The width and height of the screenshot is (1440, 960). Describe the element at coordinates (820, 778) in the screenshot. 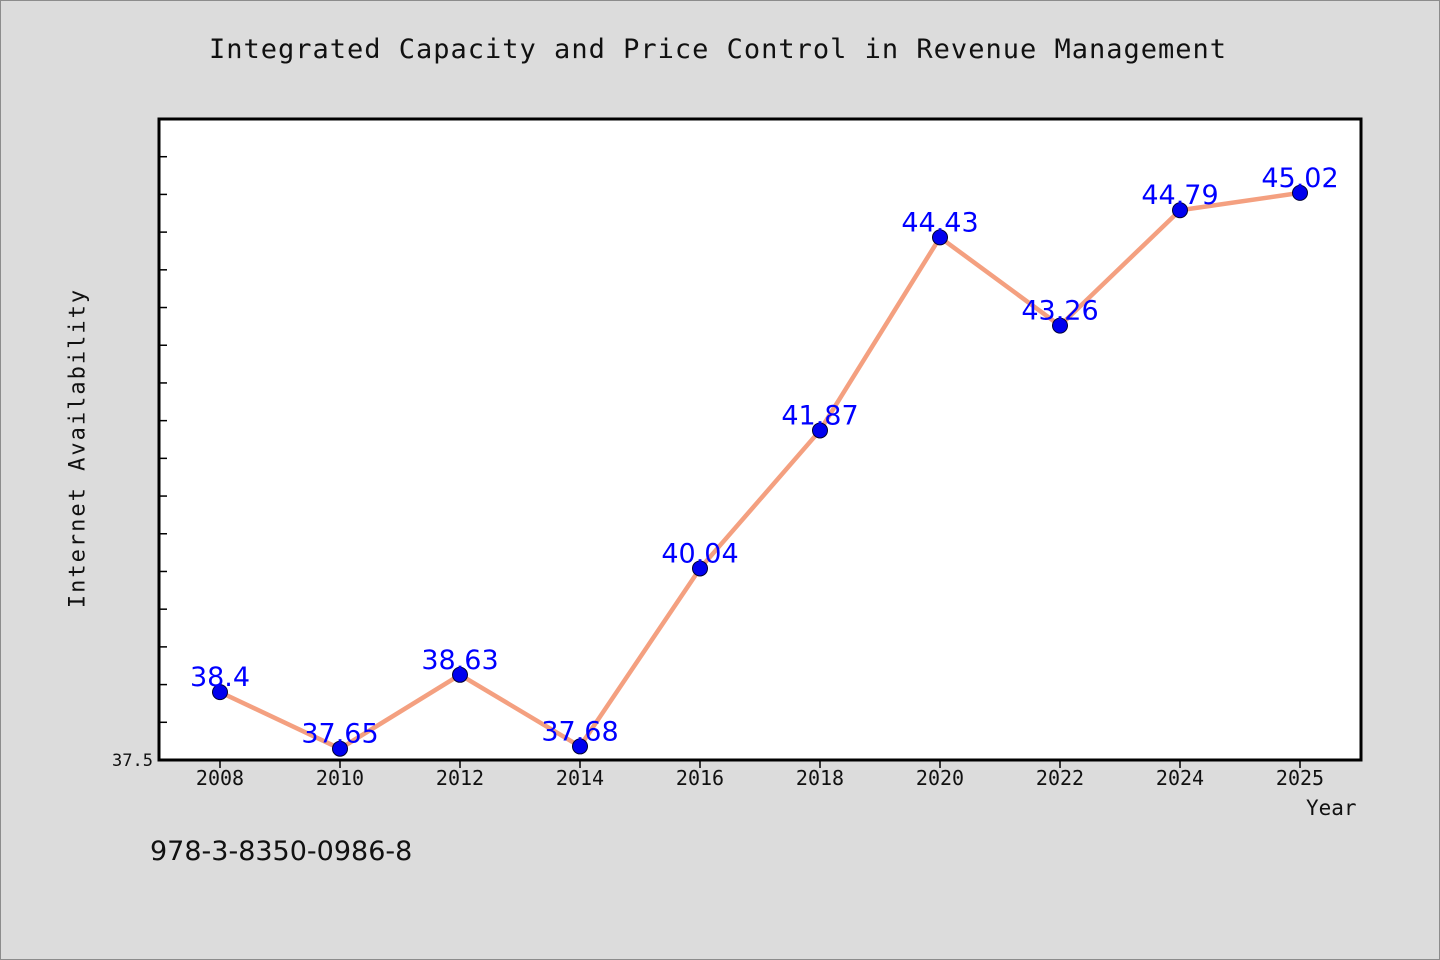

I see `x-tick-label: 2018` at that location.